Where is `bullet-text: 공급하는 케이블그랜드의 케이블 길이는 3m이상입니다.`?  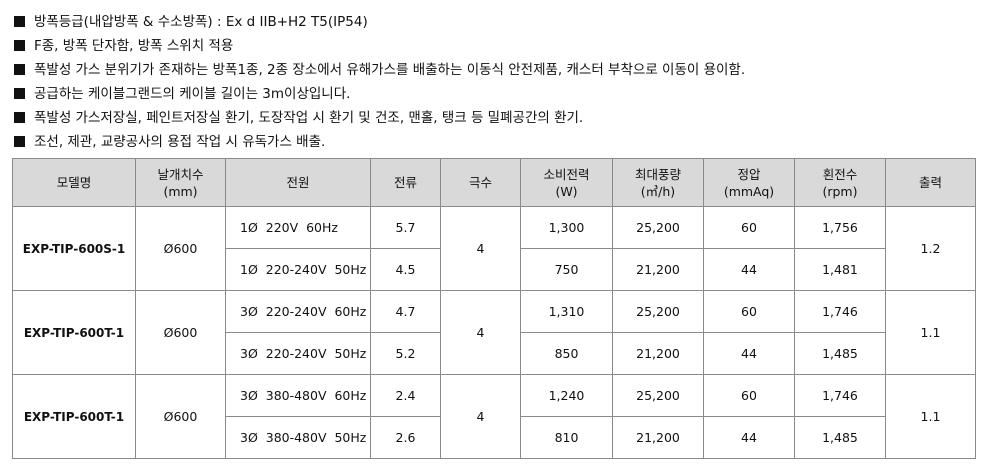 bullet-text: 공급하는 케이블그랜드의 케이블 길이는 3m이상입니다. is located at coordinates (192, 94).